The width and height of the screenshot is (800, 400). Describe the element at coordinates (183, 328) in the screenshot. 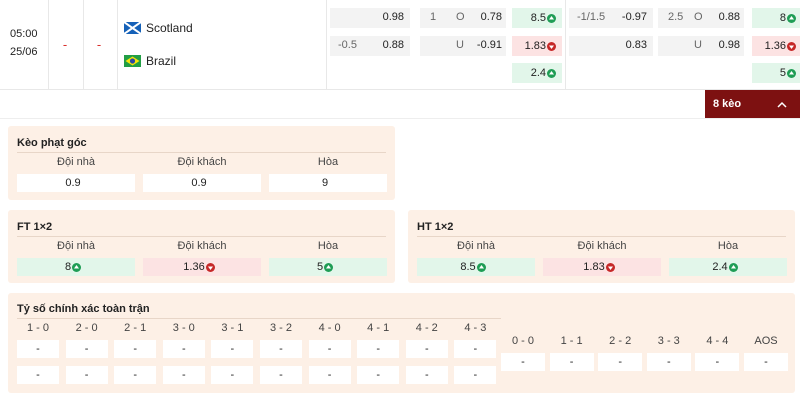

I see `score-label: 3 - 0` at that location.